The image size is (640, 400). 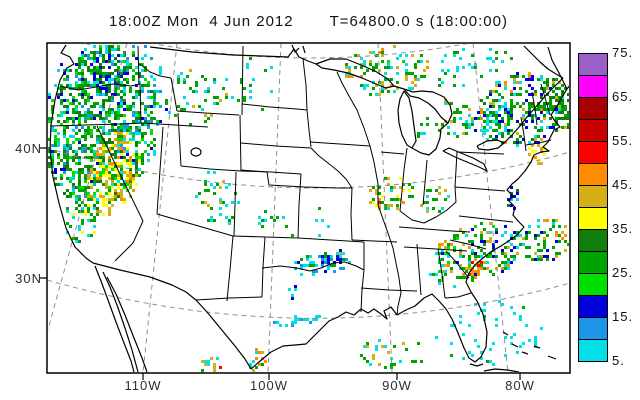 I want to click on colorbar-tick-label: 15., so click(x=623, y=316).